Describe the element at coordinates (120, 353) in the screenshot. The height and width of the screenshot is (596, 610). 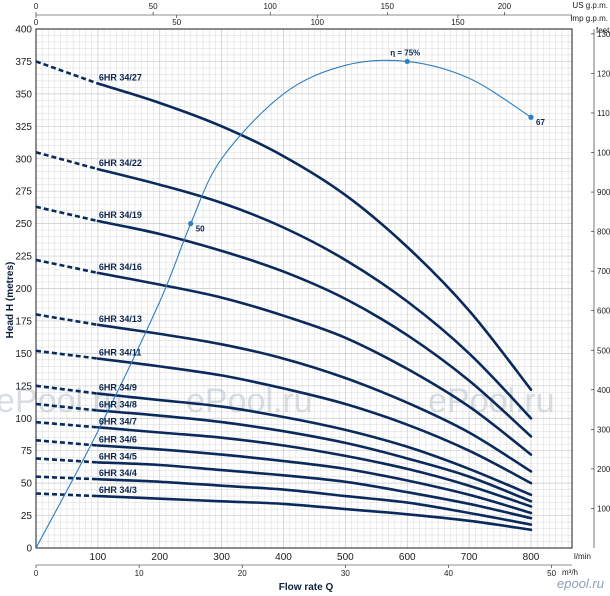
I see `series-label: 6HR 34/11` at that location.